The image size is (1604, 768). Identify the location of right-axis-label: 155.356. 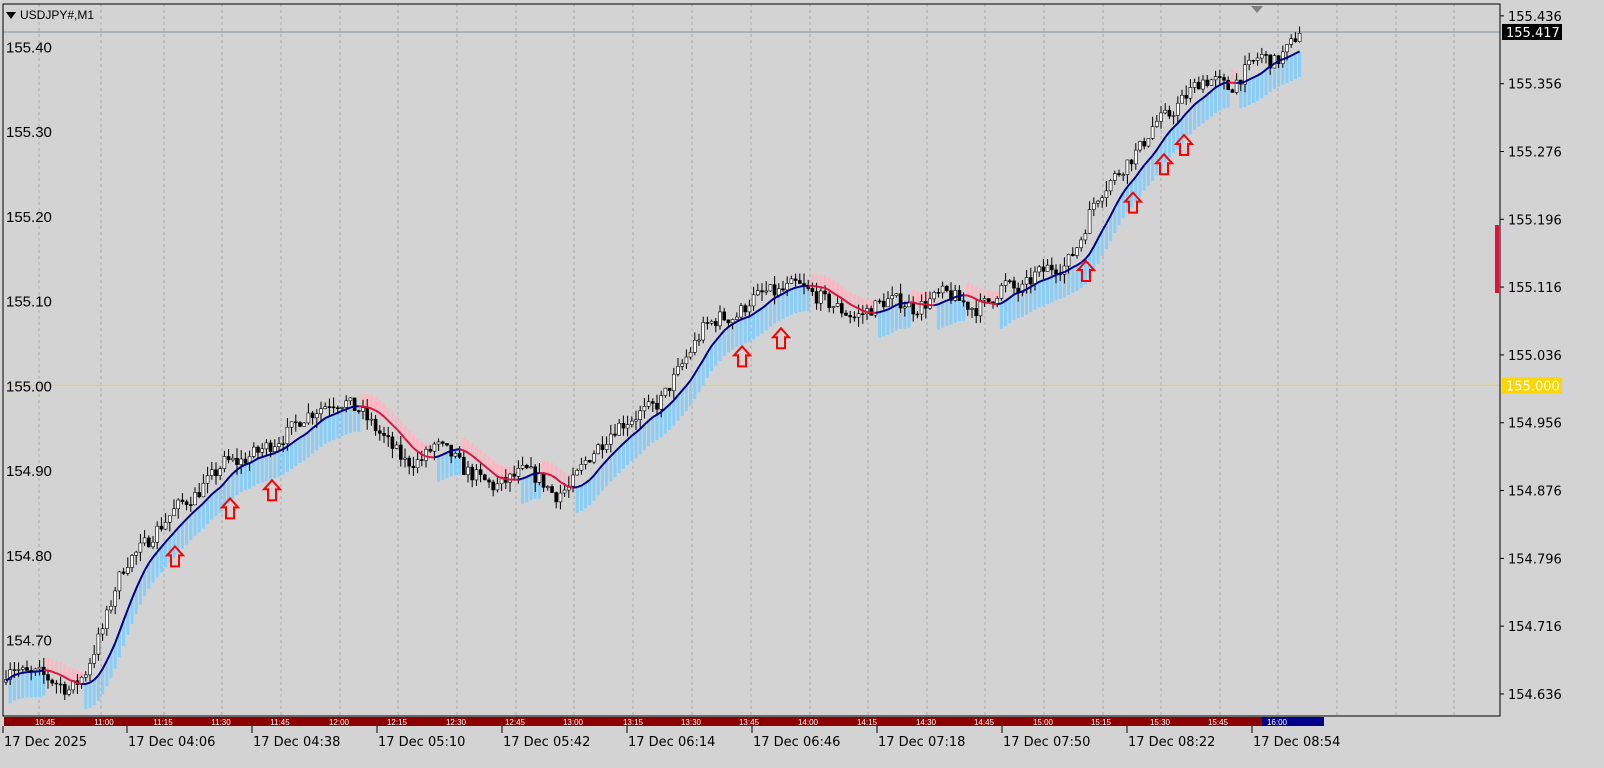
(1535, 85).